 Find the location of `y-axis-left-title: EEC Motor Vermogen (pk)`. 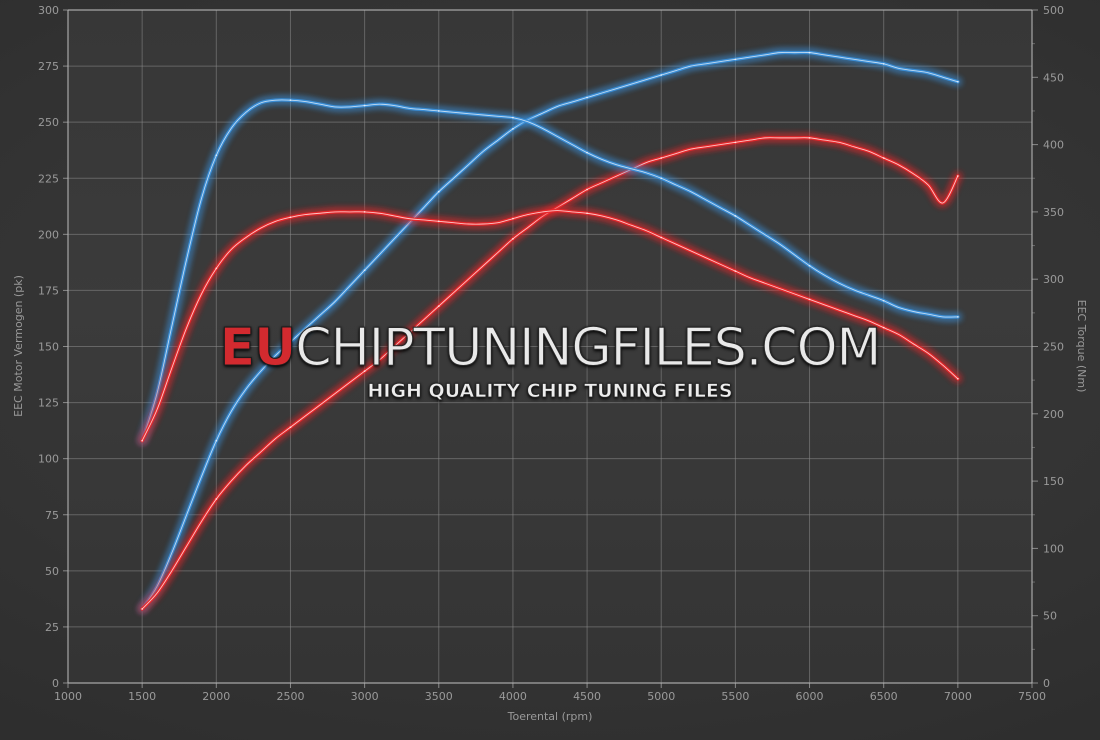

y-axis-left-title: EEC Motor Vermogen (pk) is located at coordinates (18, 346).